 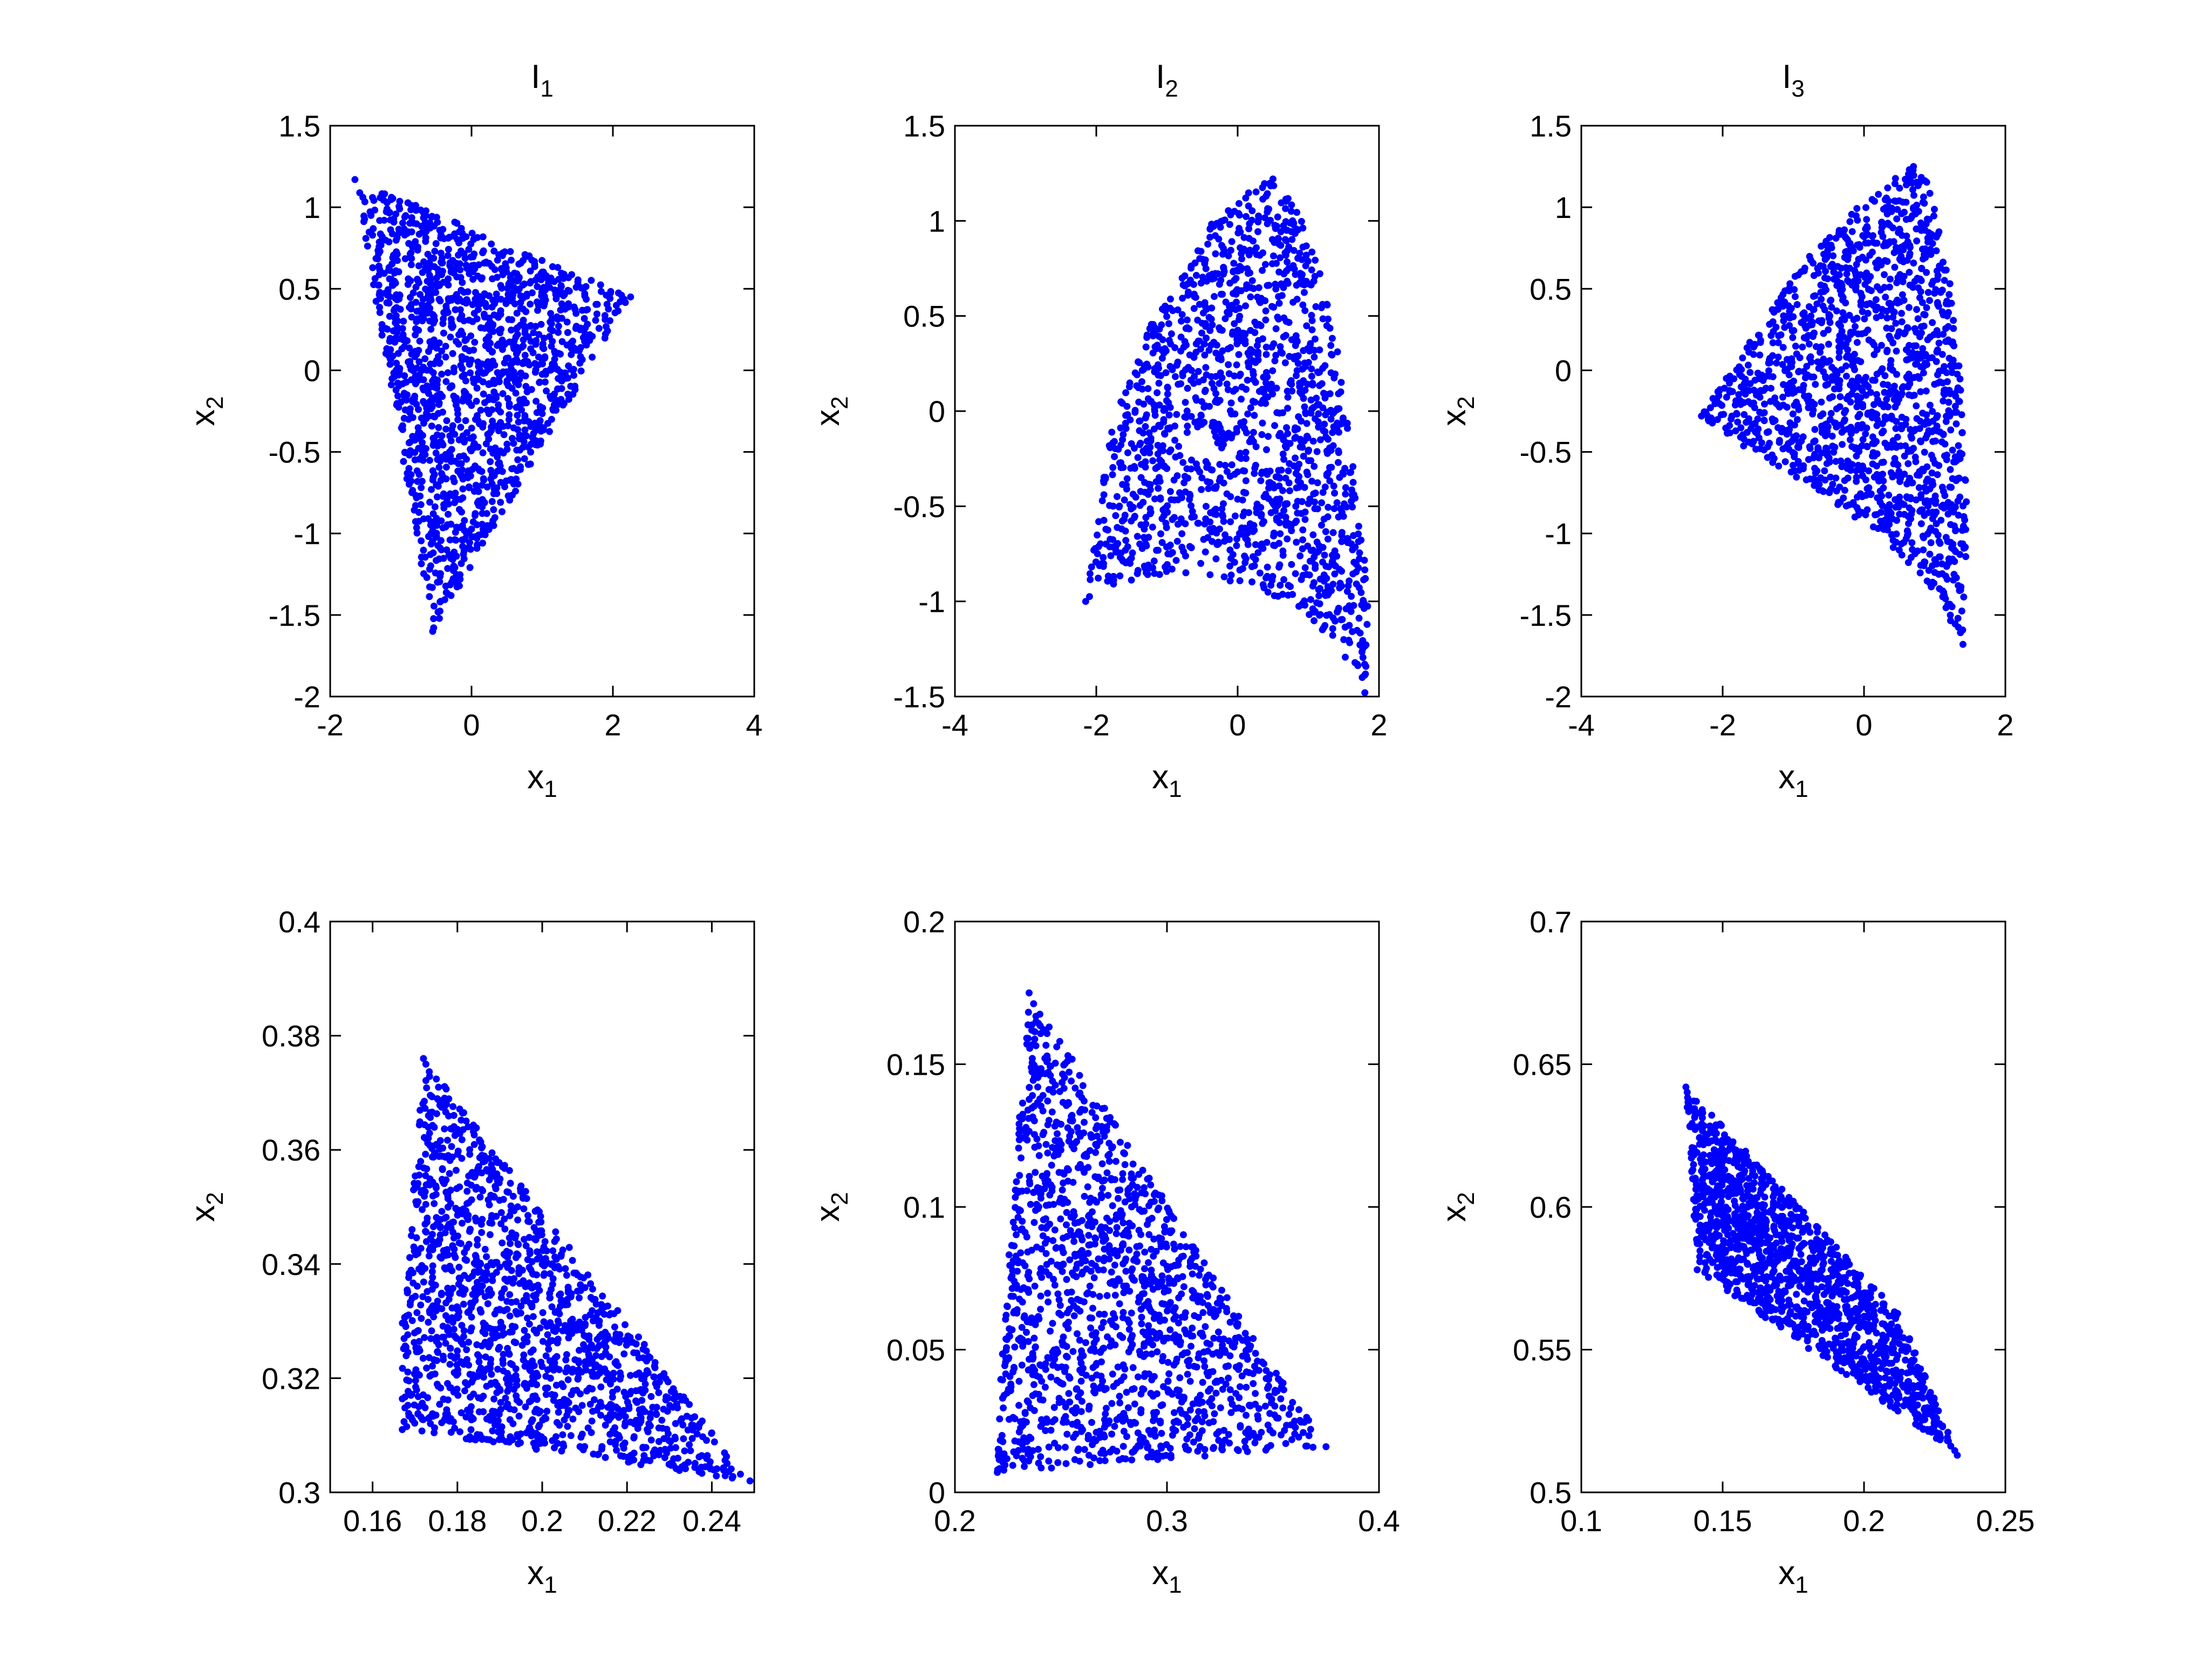 What do you see at coordinates (546, 89) in the screenshot?
I see `label-subscript: 1` at bounding box center [546, 89].